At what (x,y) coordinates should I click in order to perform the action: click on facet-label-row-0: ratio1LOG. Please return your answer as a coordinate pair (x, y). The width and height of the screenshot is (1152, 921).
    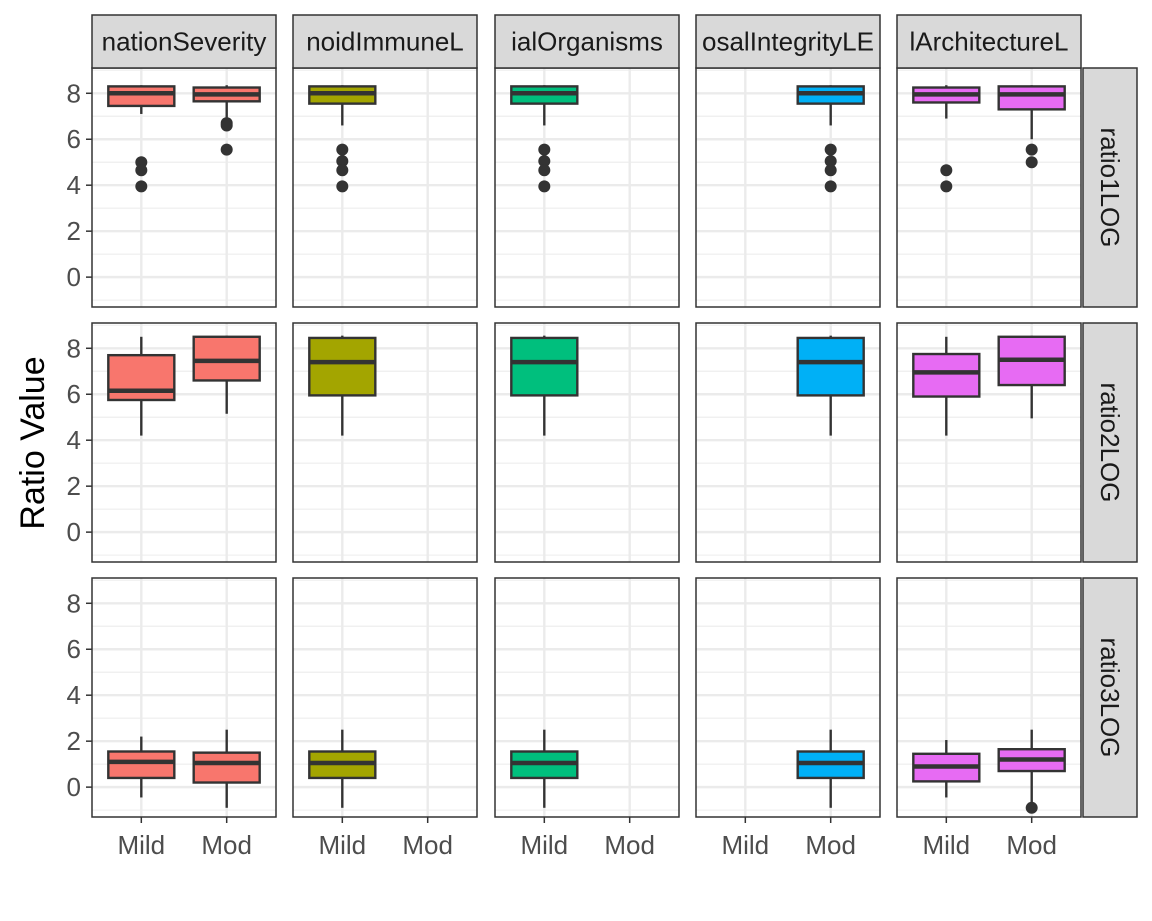
    Looking at the image, I should click on (1110, 188).